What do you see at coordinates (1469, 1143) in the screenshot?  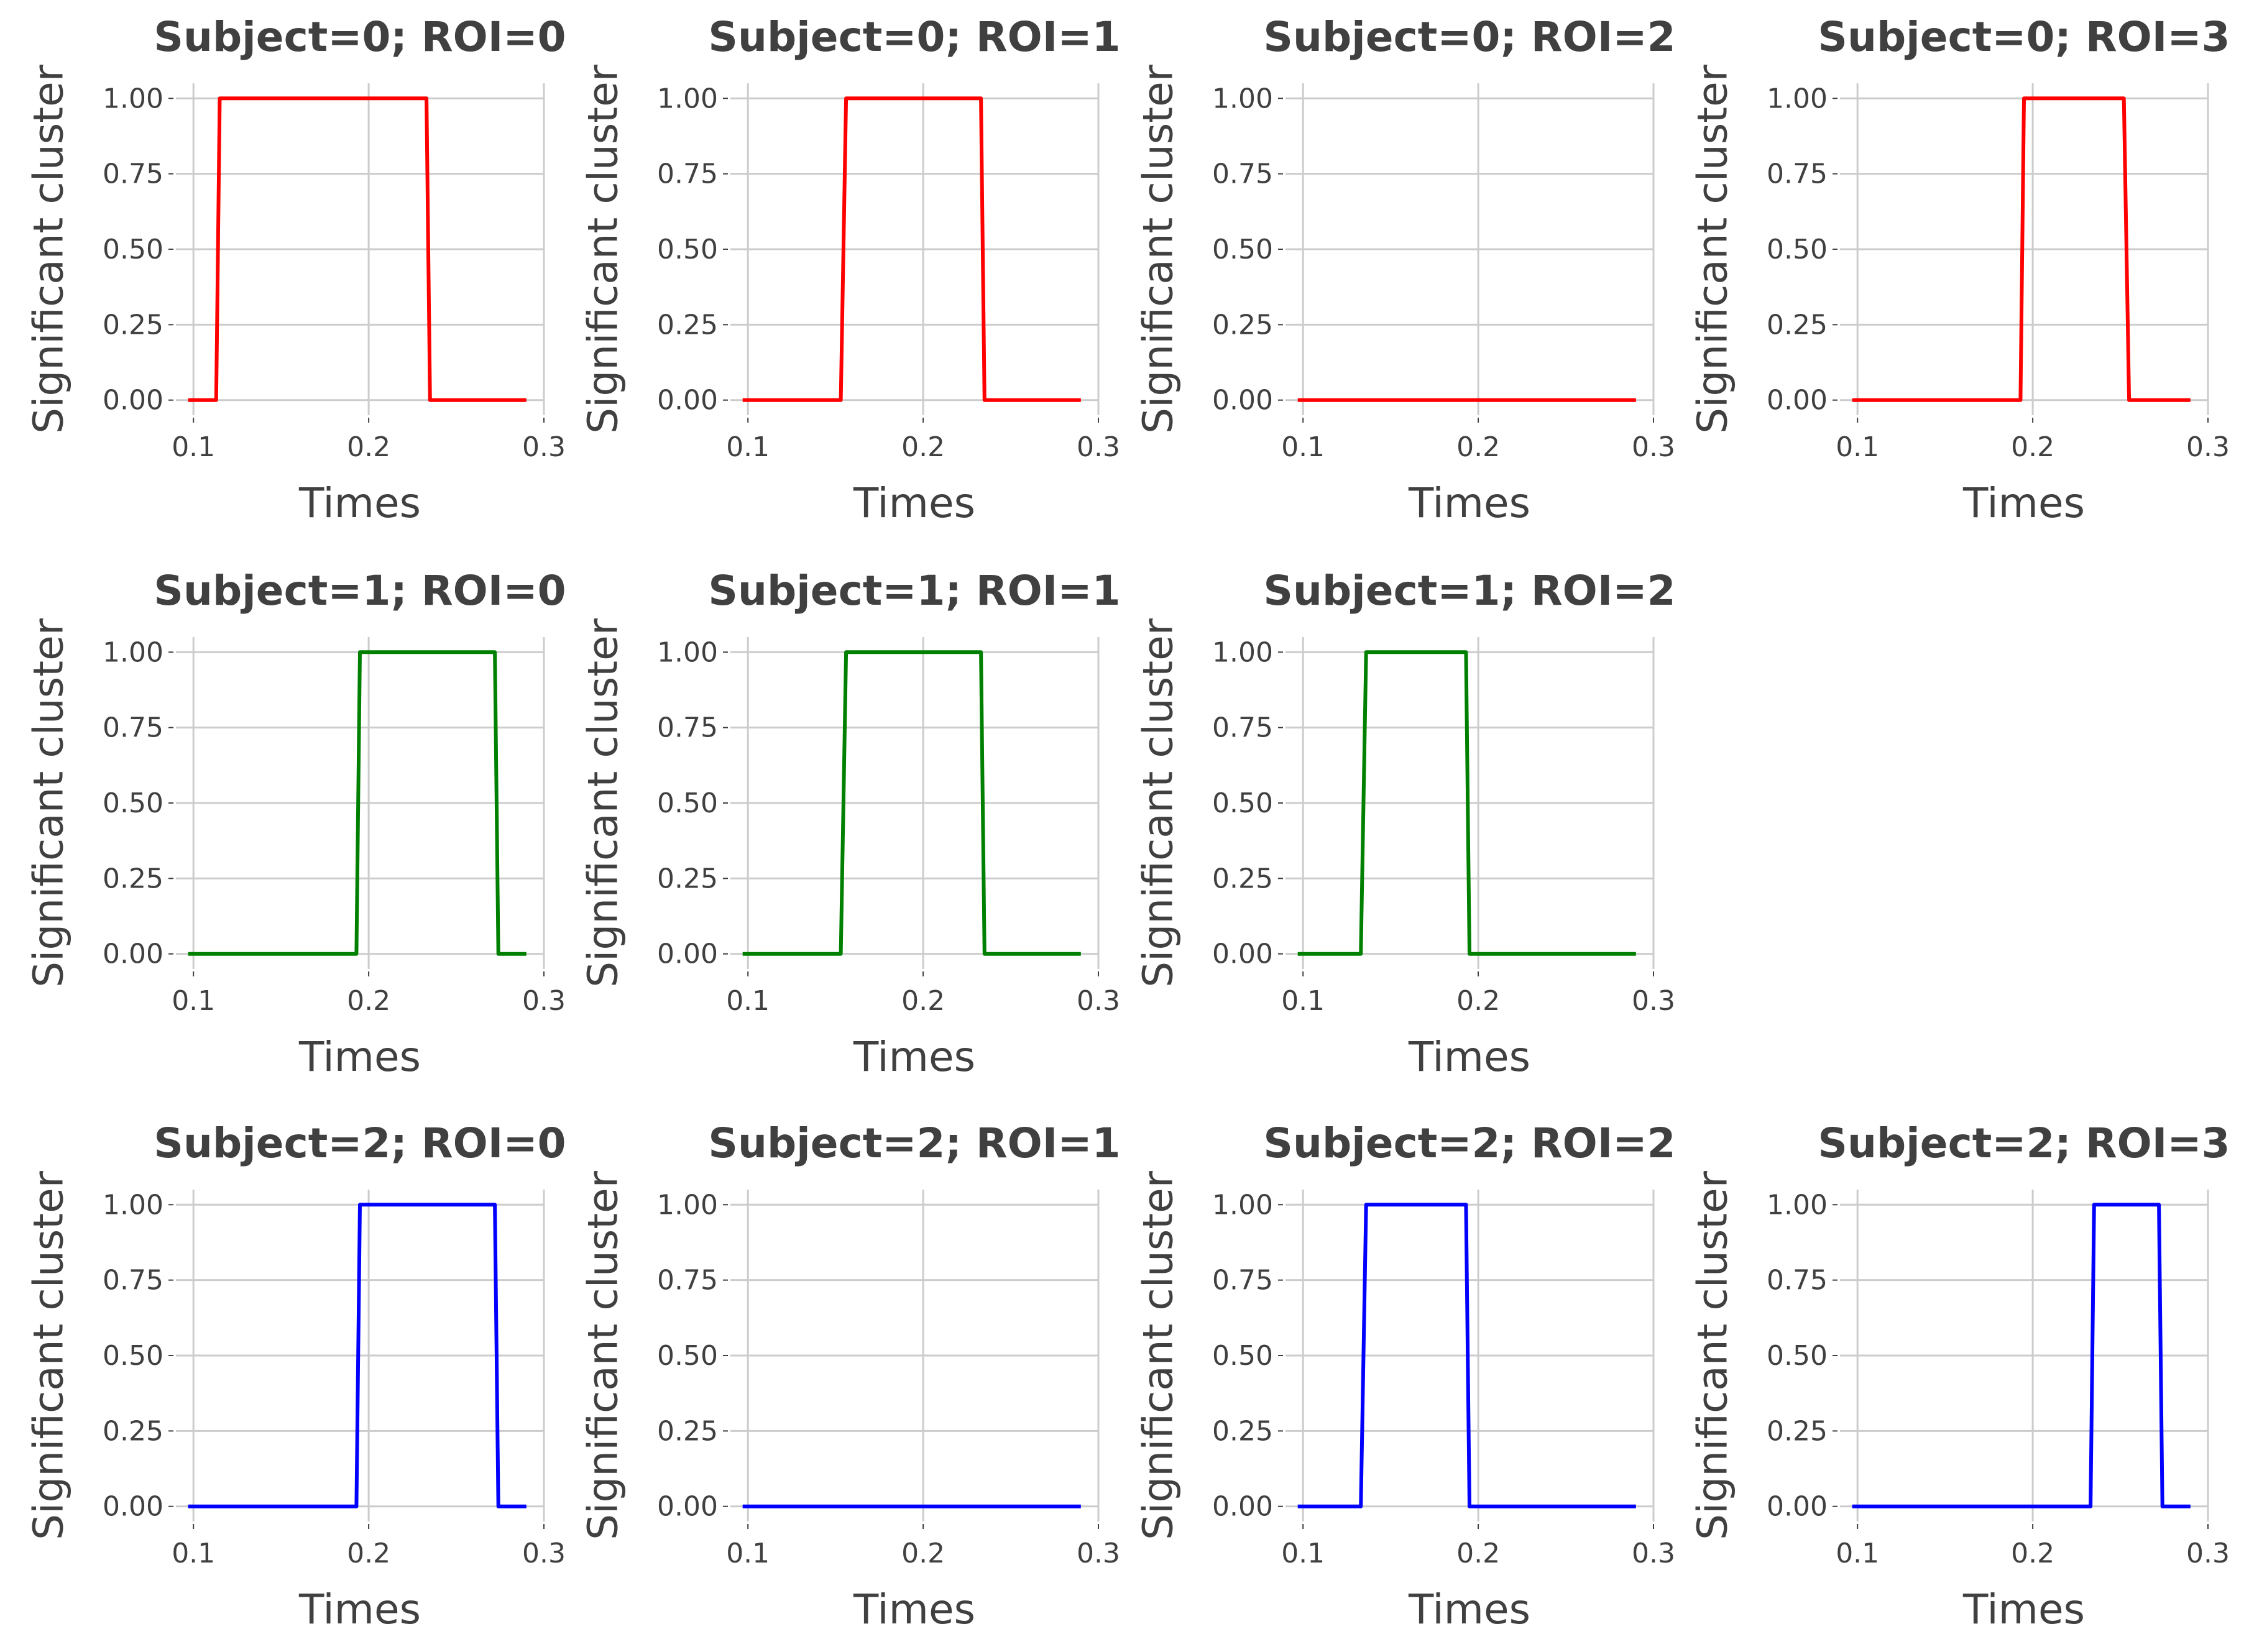 I see `subplot-title: Subject=2; ROI=2` at bounding box center [1469, 1143].